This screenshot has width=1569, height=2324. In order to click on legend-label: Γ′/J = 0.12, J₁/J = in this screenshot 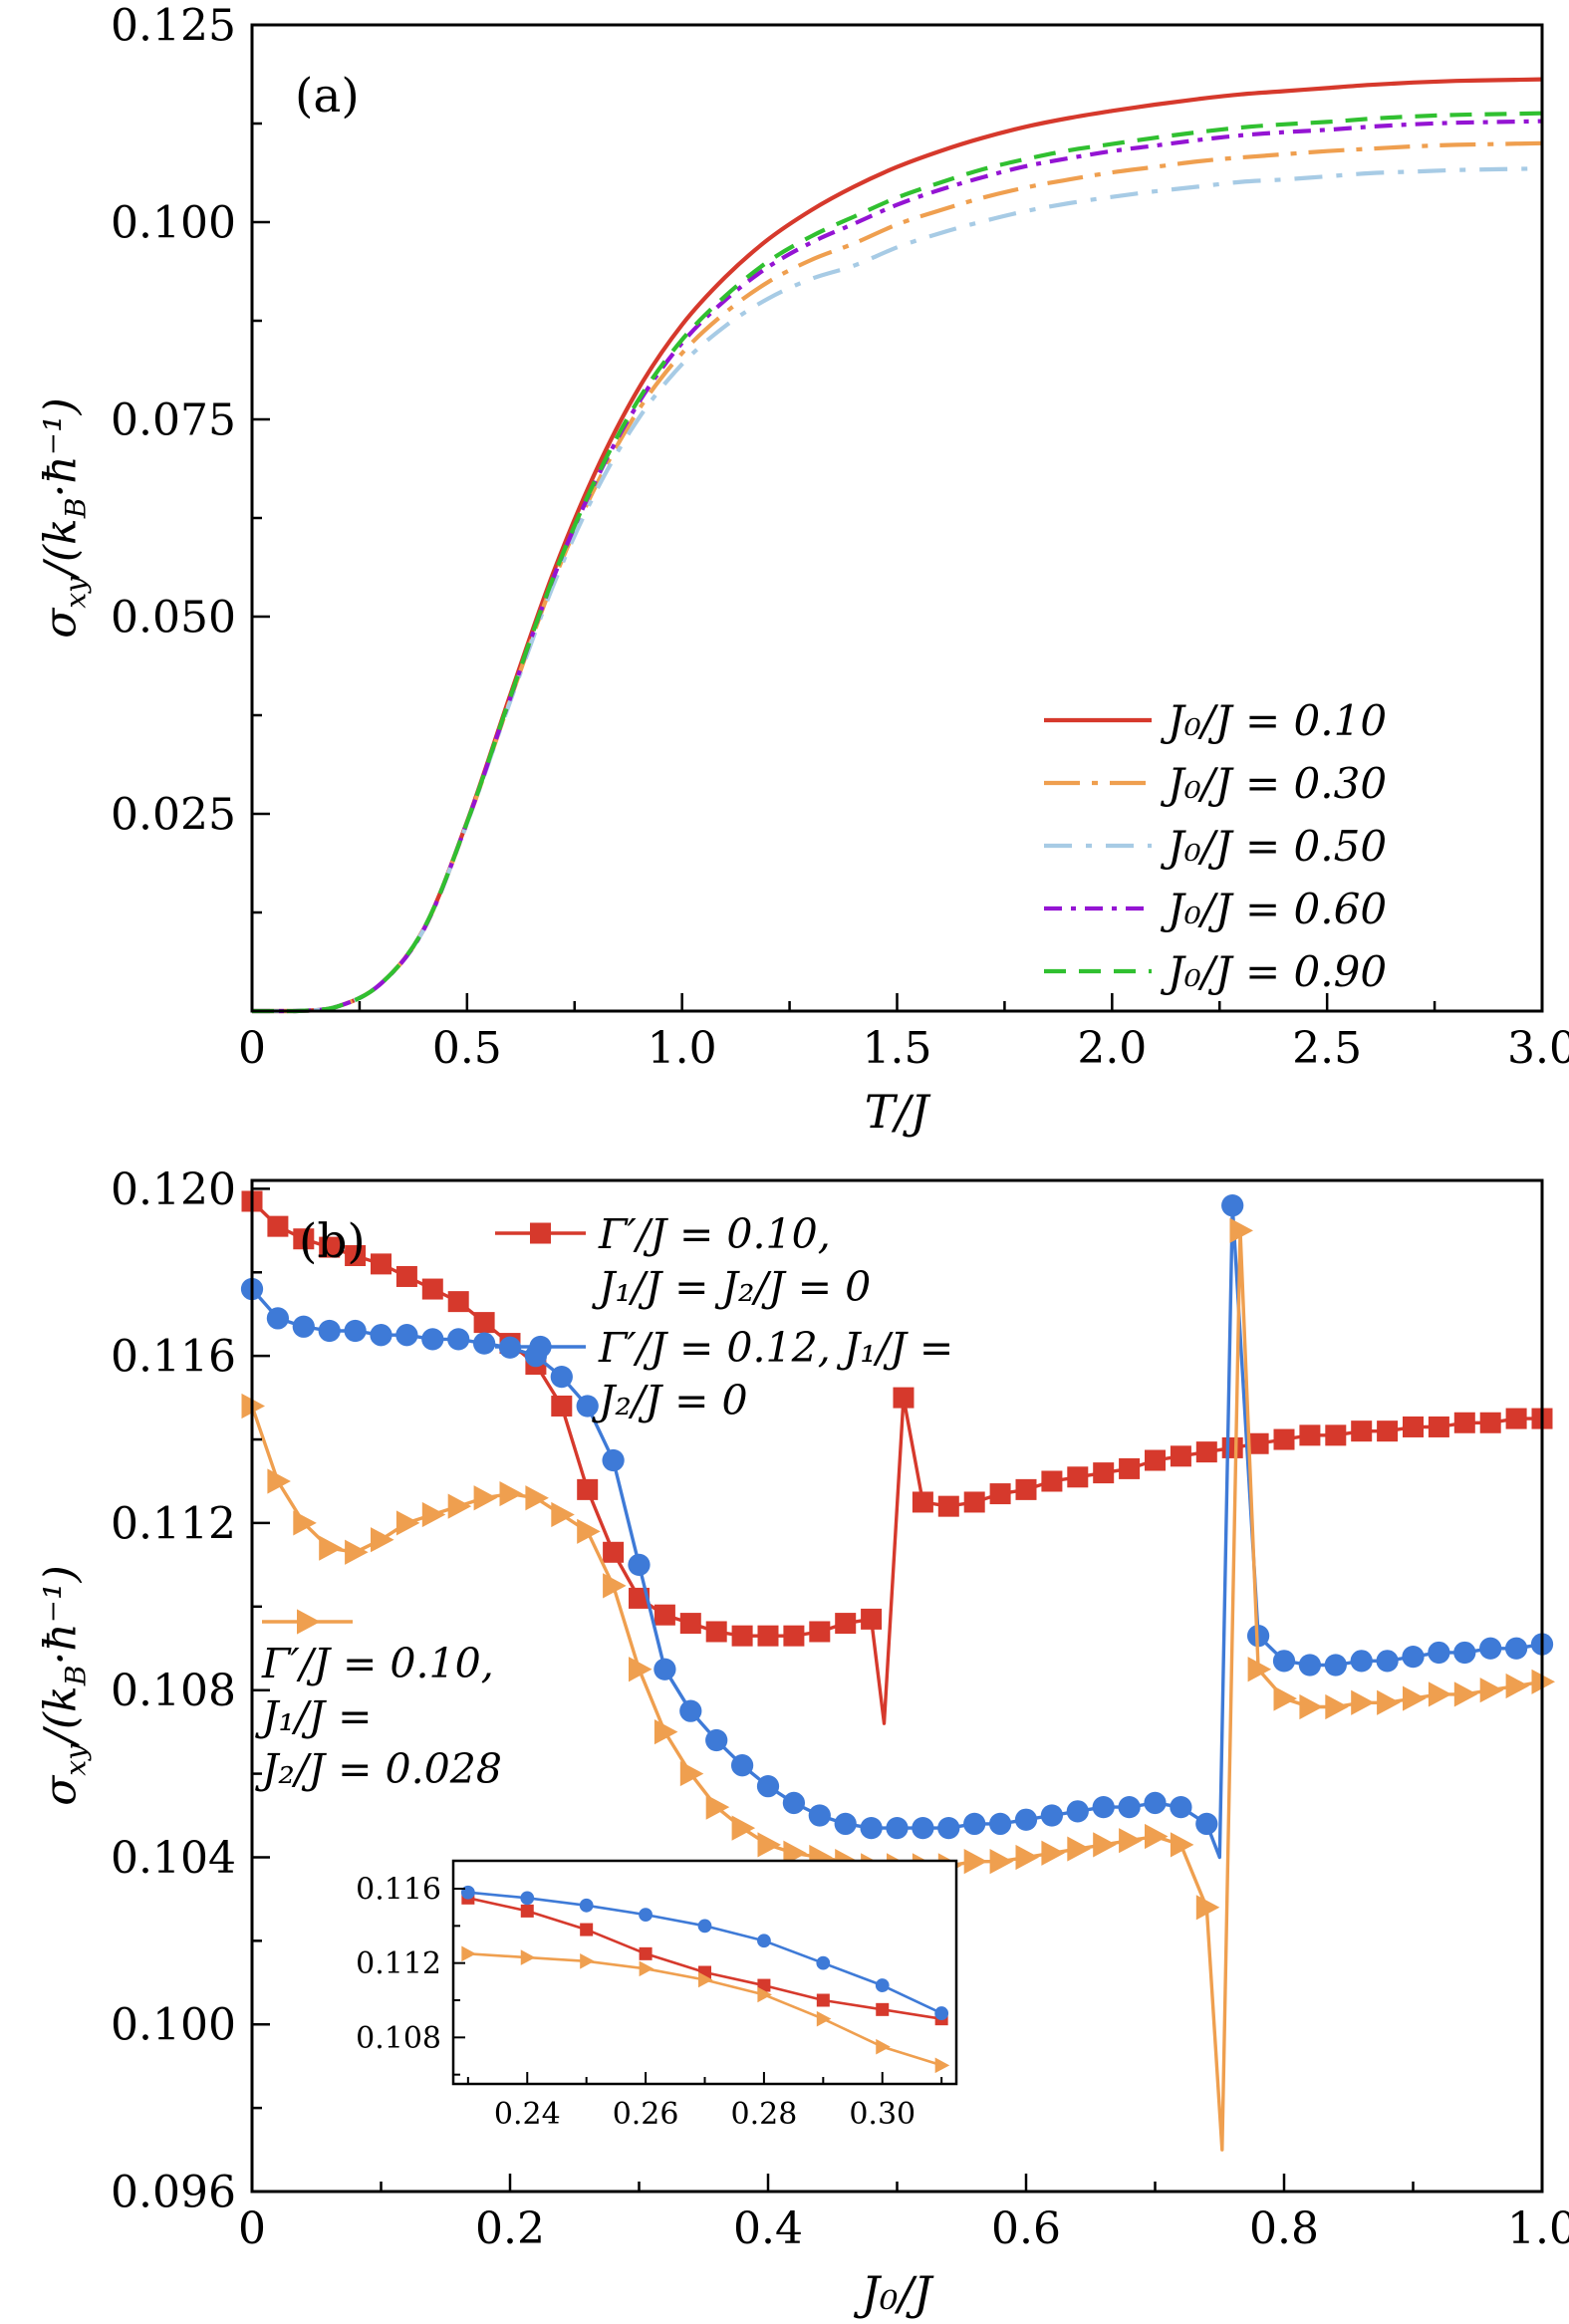, I will do `click(775, 1348)`.